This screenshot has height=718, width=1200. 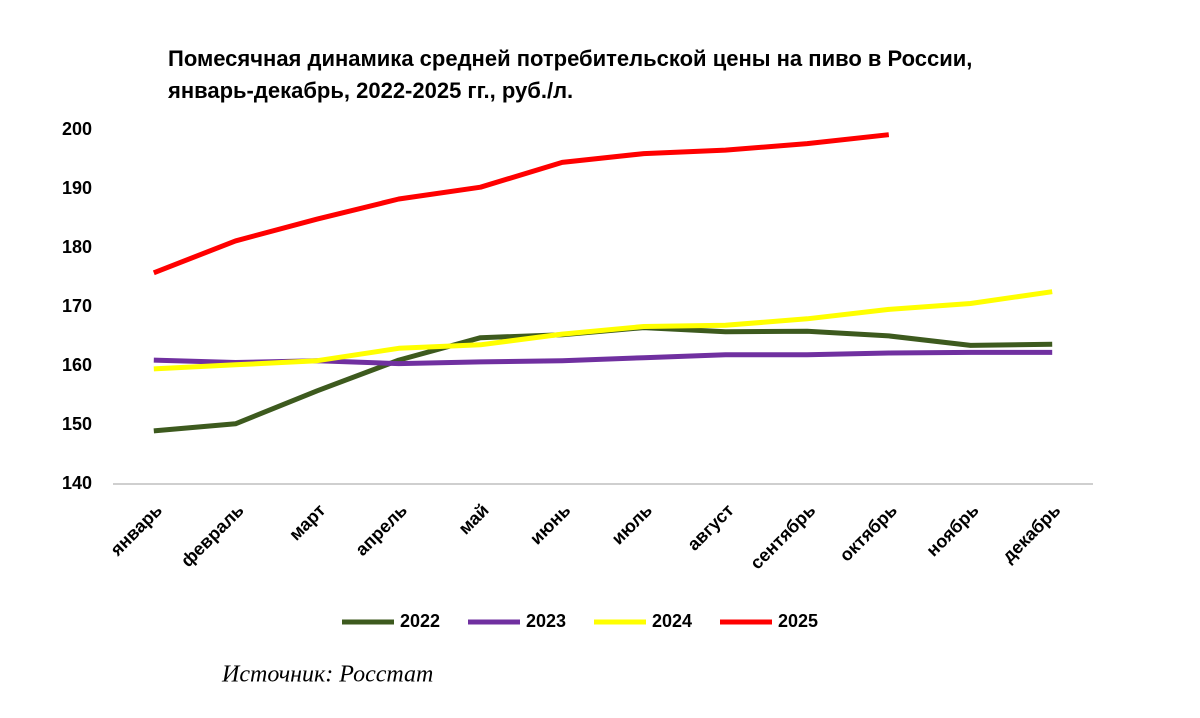 What do you see at coordinates (473, 519) in the screenshot?
I see `x-tick-label: май` at bounding box center [473, 519].